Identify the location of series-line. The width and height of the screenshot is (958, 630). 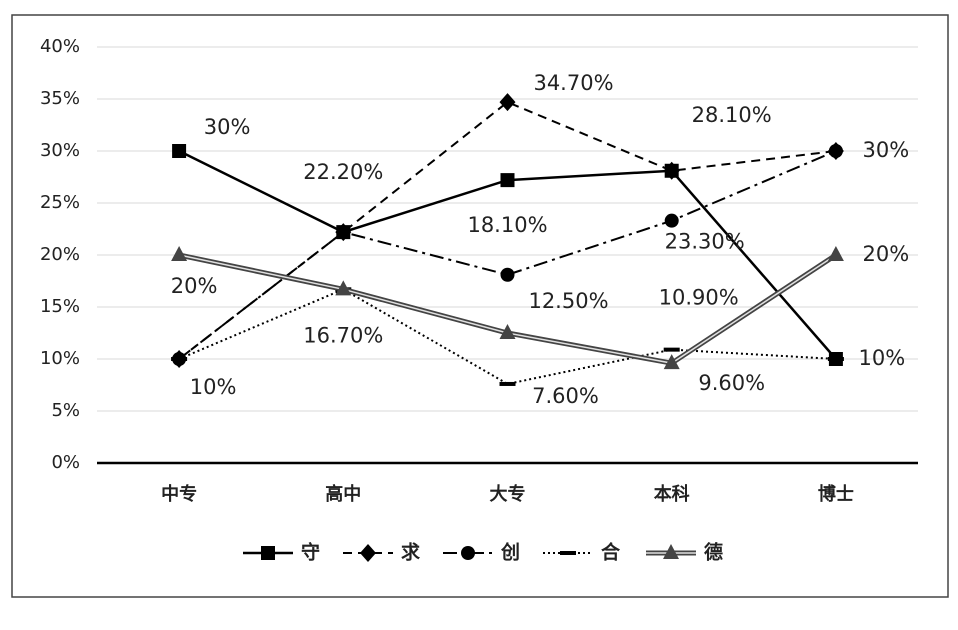
(507, 337).